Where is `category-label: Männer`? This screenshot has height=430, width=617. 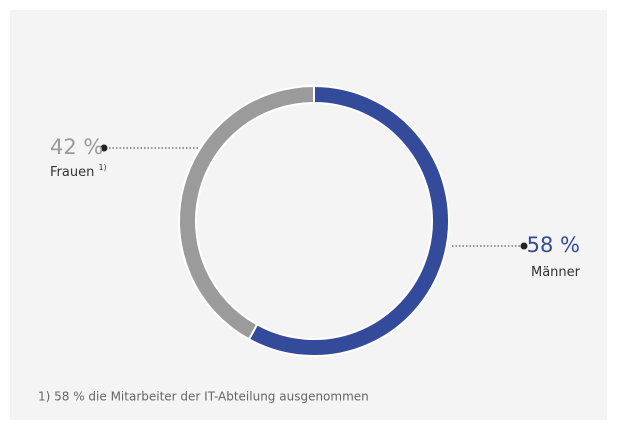 category-label: Männer is located at coordinates (556, 272).